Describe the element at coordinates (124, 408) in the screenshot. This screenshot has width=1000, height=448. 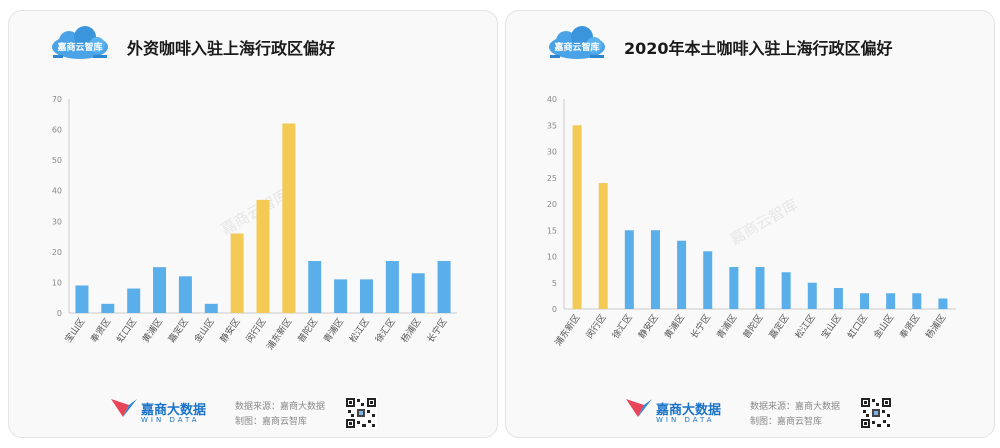
I see `brand-logo-icon` at that location.